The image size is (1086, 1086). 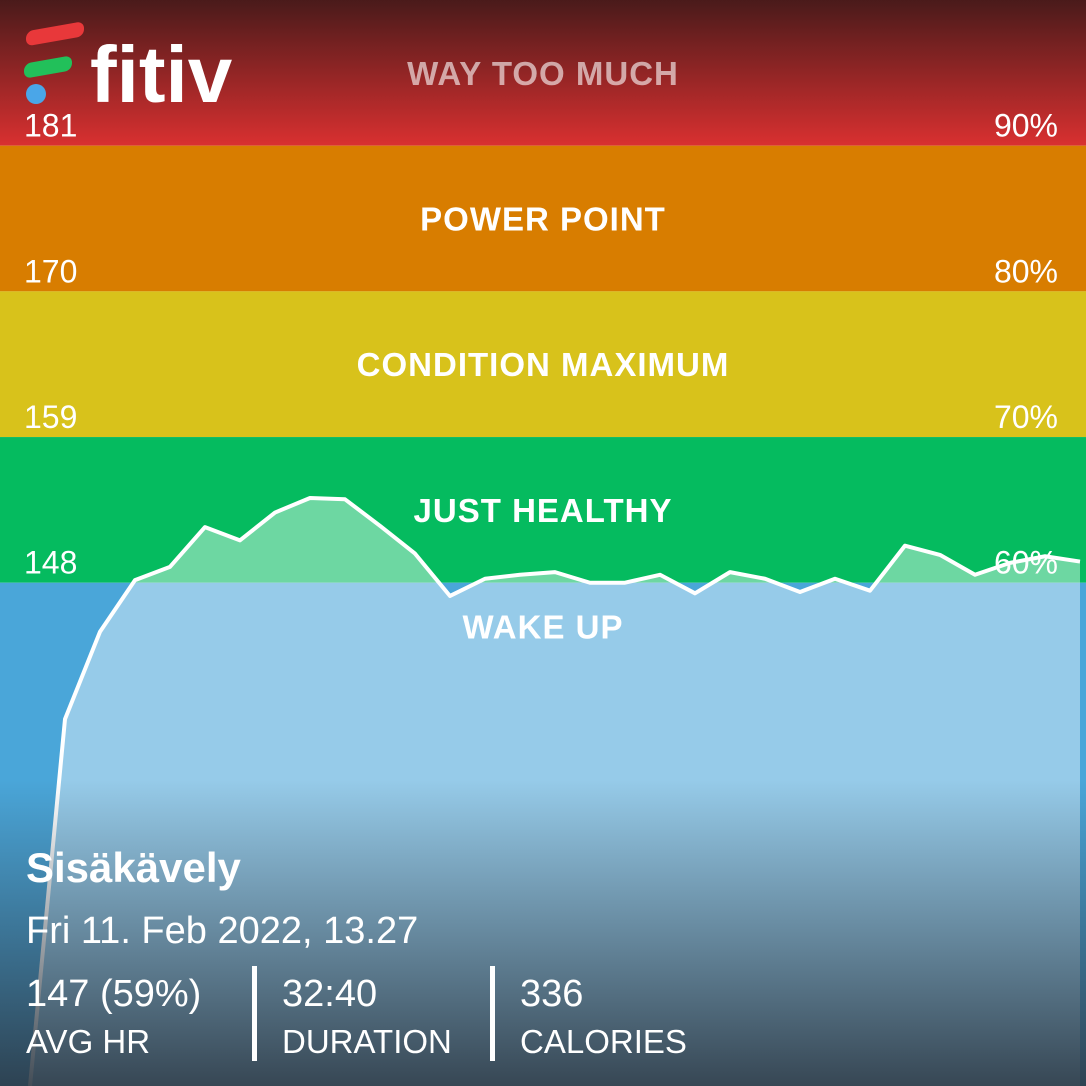 I want to click on zone-percent: 60%, so click(x=1026, y=563).